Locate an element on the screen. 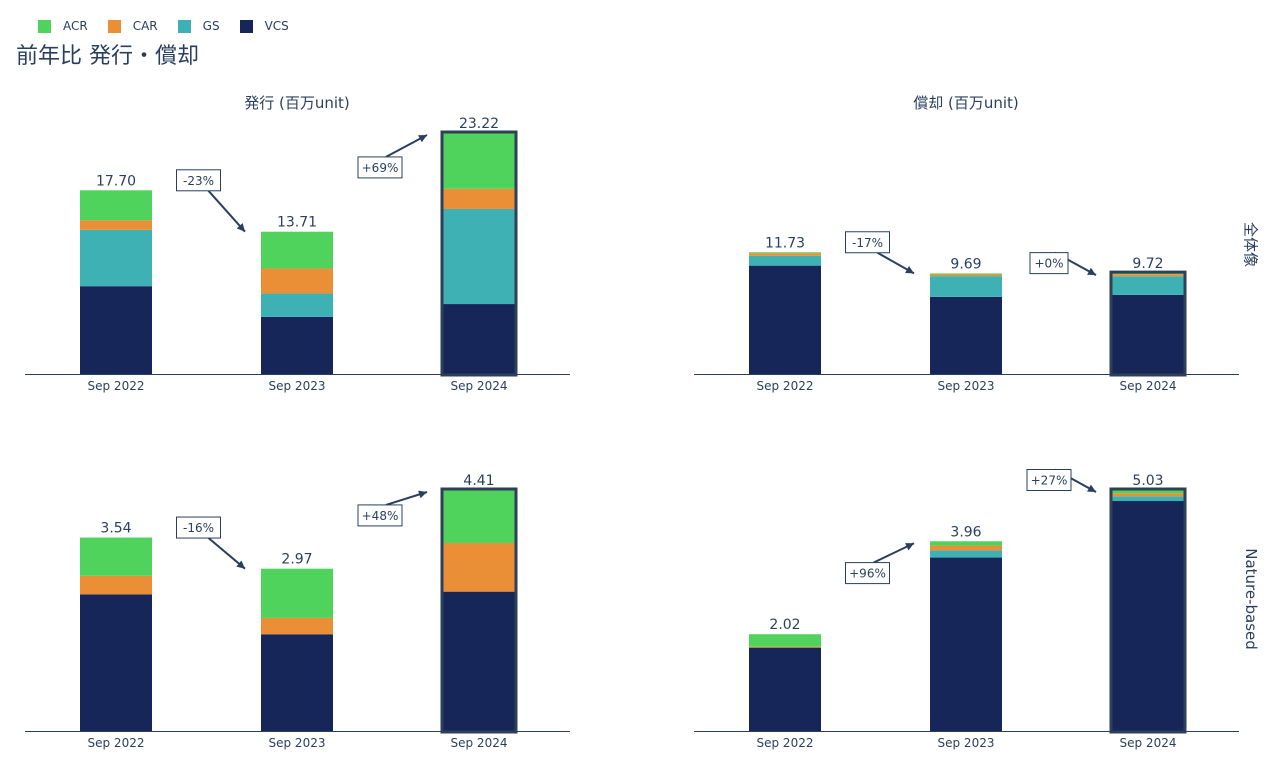 The width and height of the screenshot is (1281, 768). legend-swatch-acr is located at coordinates (44, 26).